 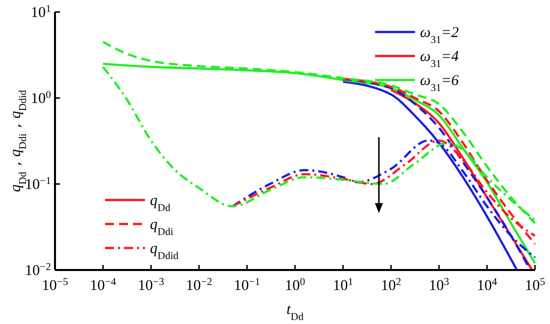 What do you see at coordinates (440, 35) in the screenshot?
I see `legend-label: ω$_{31}$=2` at bounding box center [440, 35].